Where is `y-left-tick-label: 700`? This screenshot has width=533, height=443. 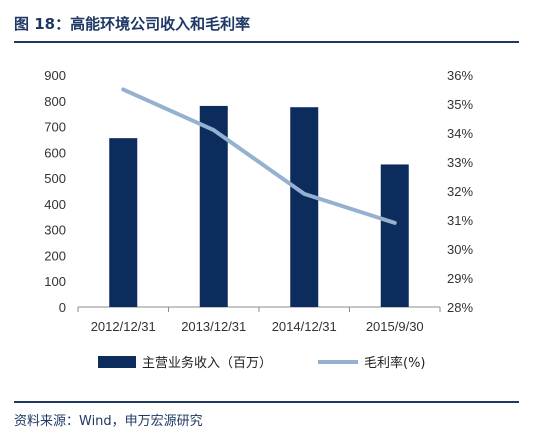
y-left-tick-label: 700 is located at coordinates (55, 127).